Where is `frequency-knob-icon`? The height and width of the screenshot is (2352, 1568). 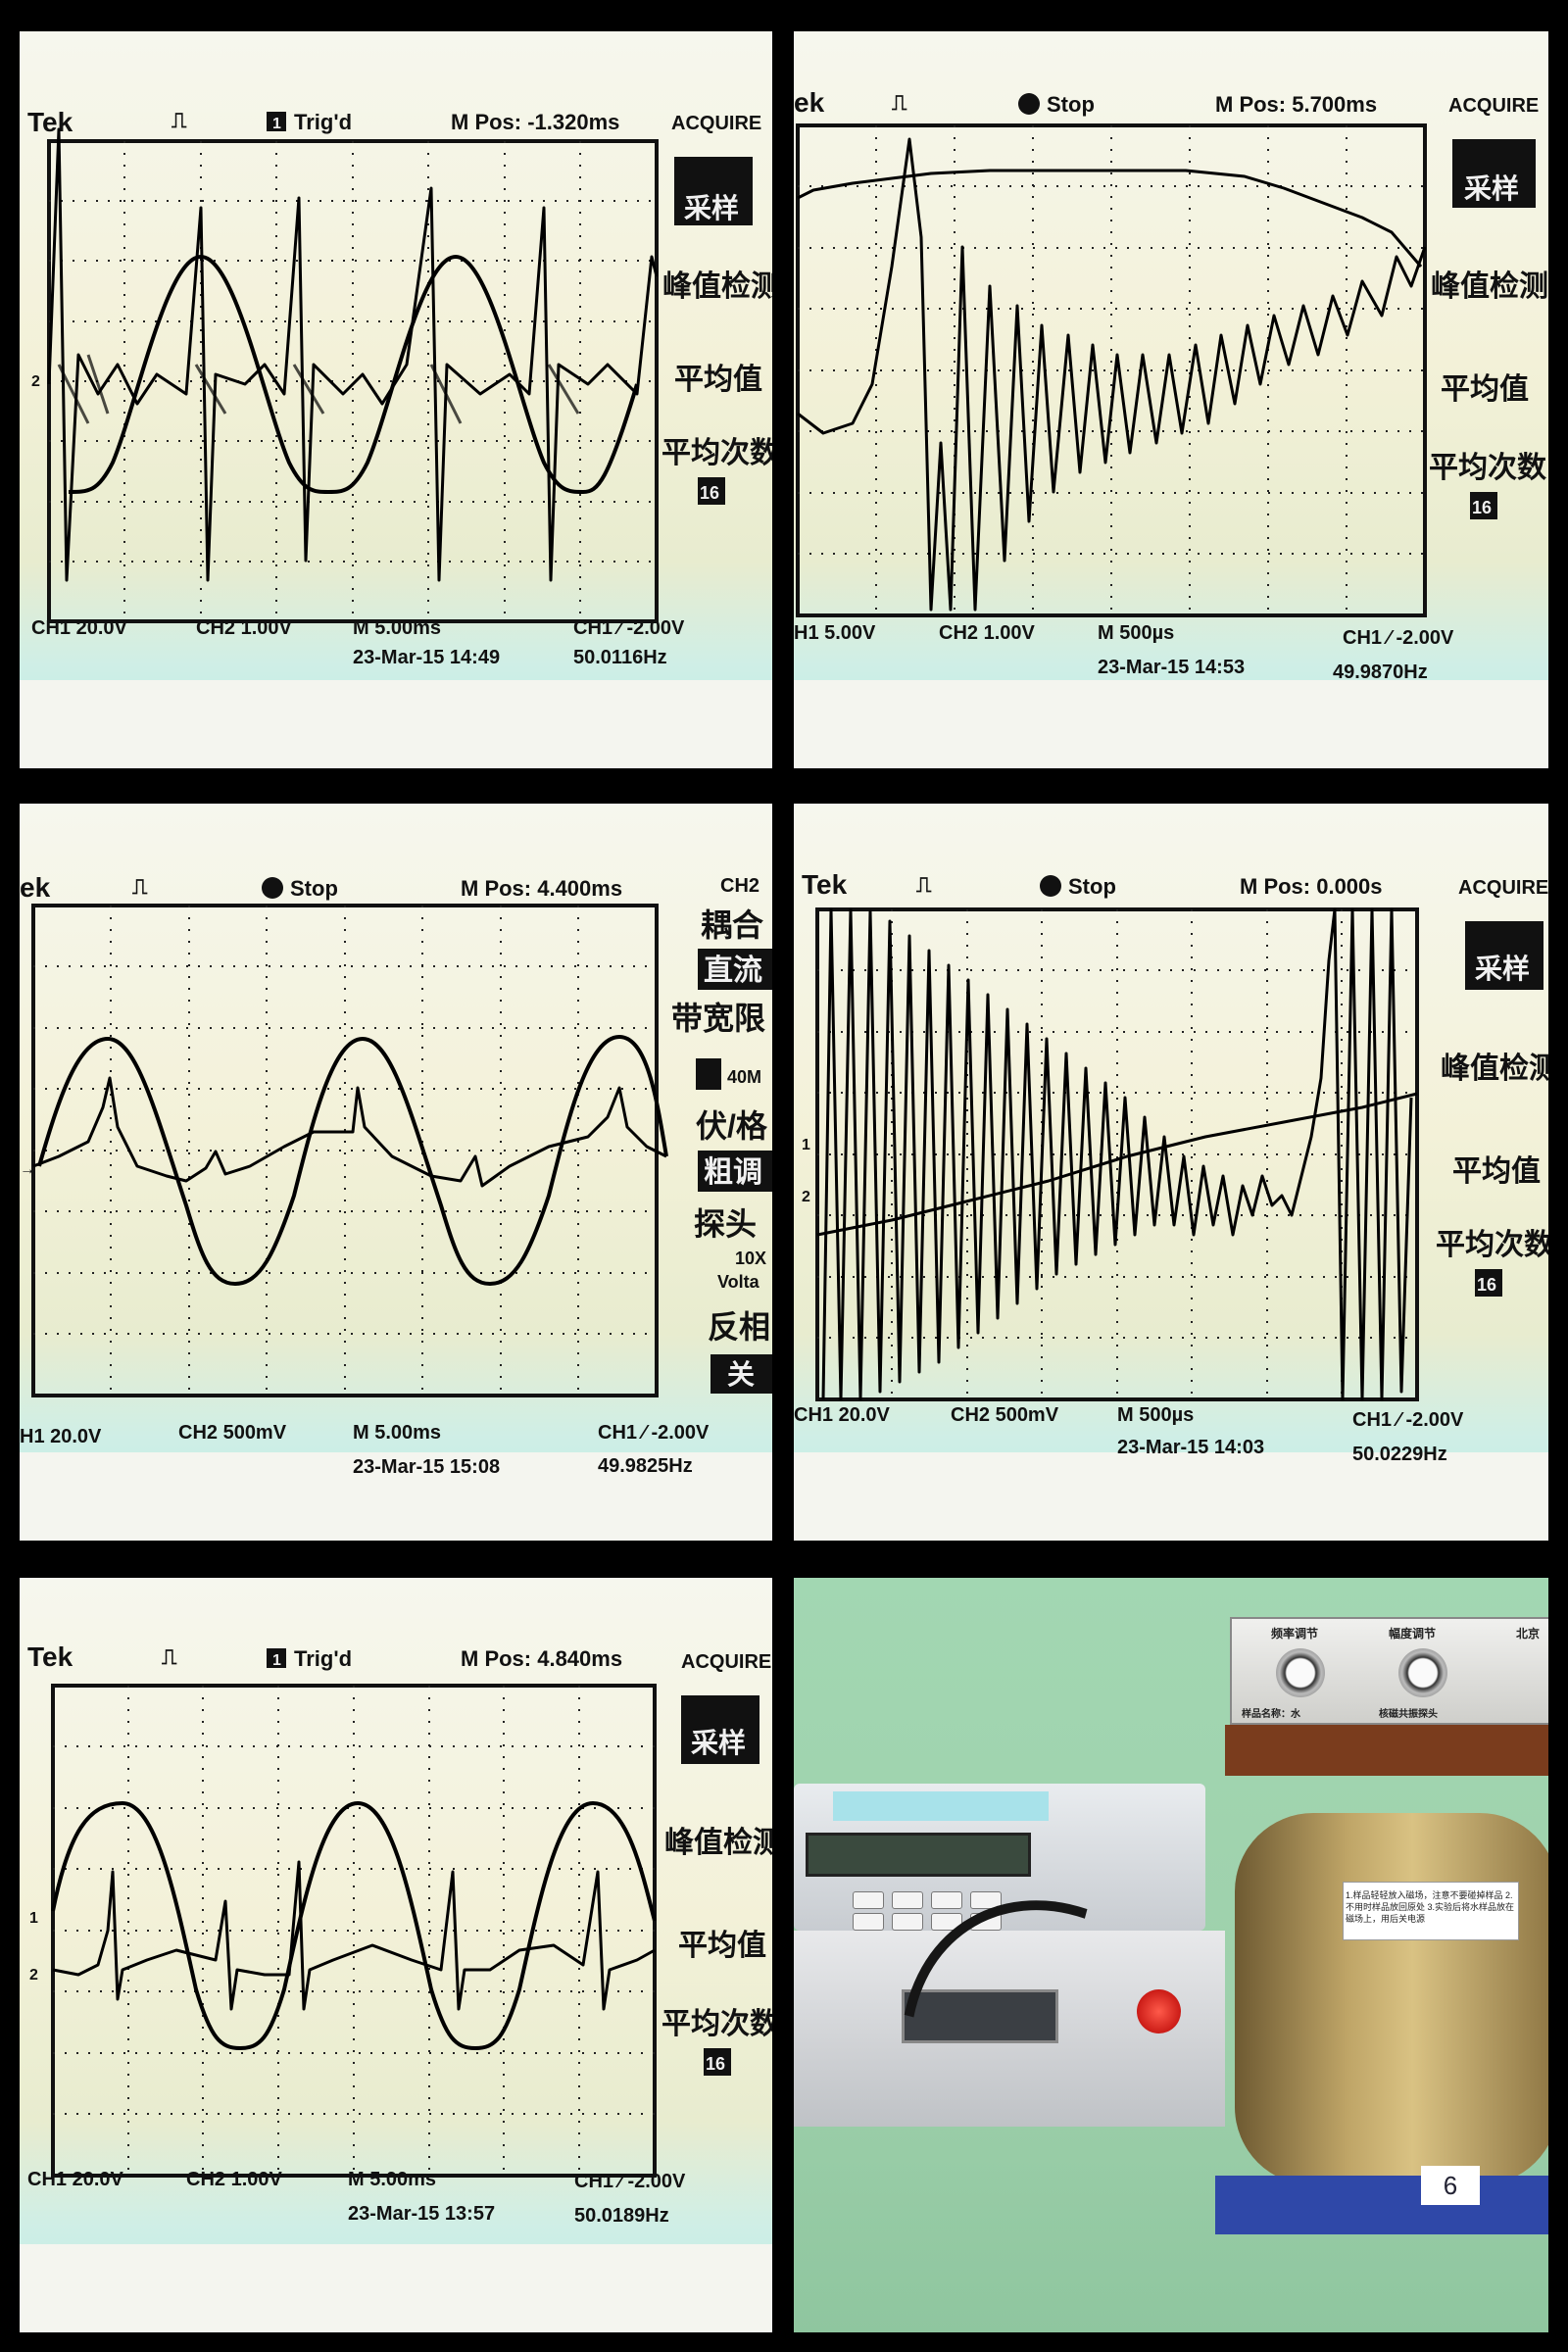 frequency-knob-icon is located at coordinates (1300, 1672).